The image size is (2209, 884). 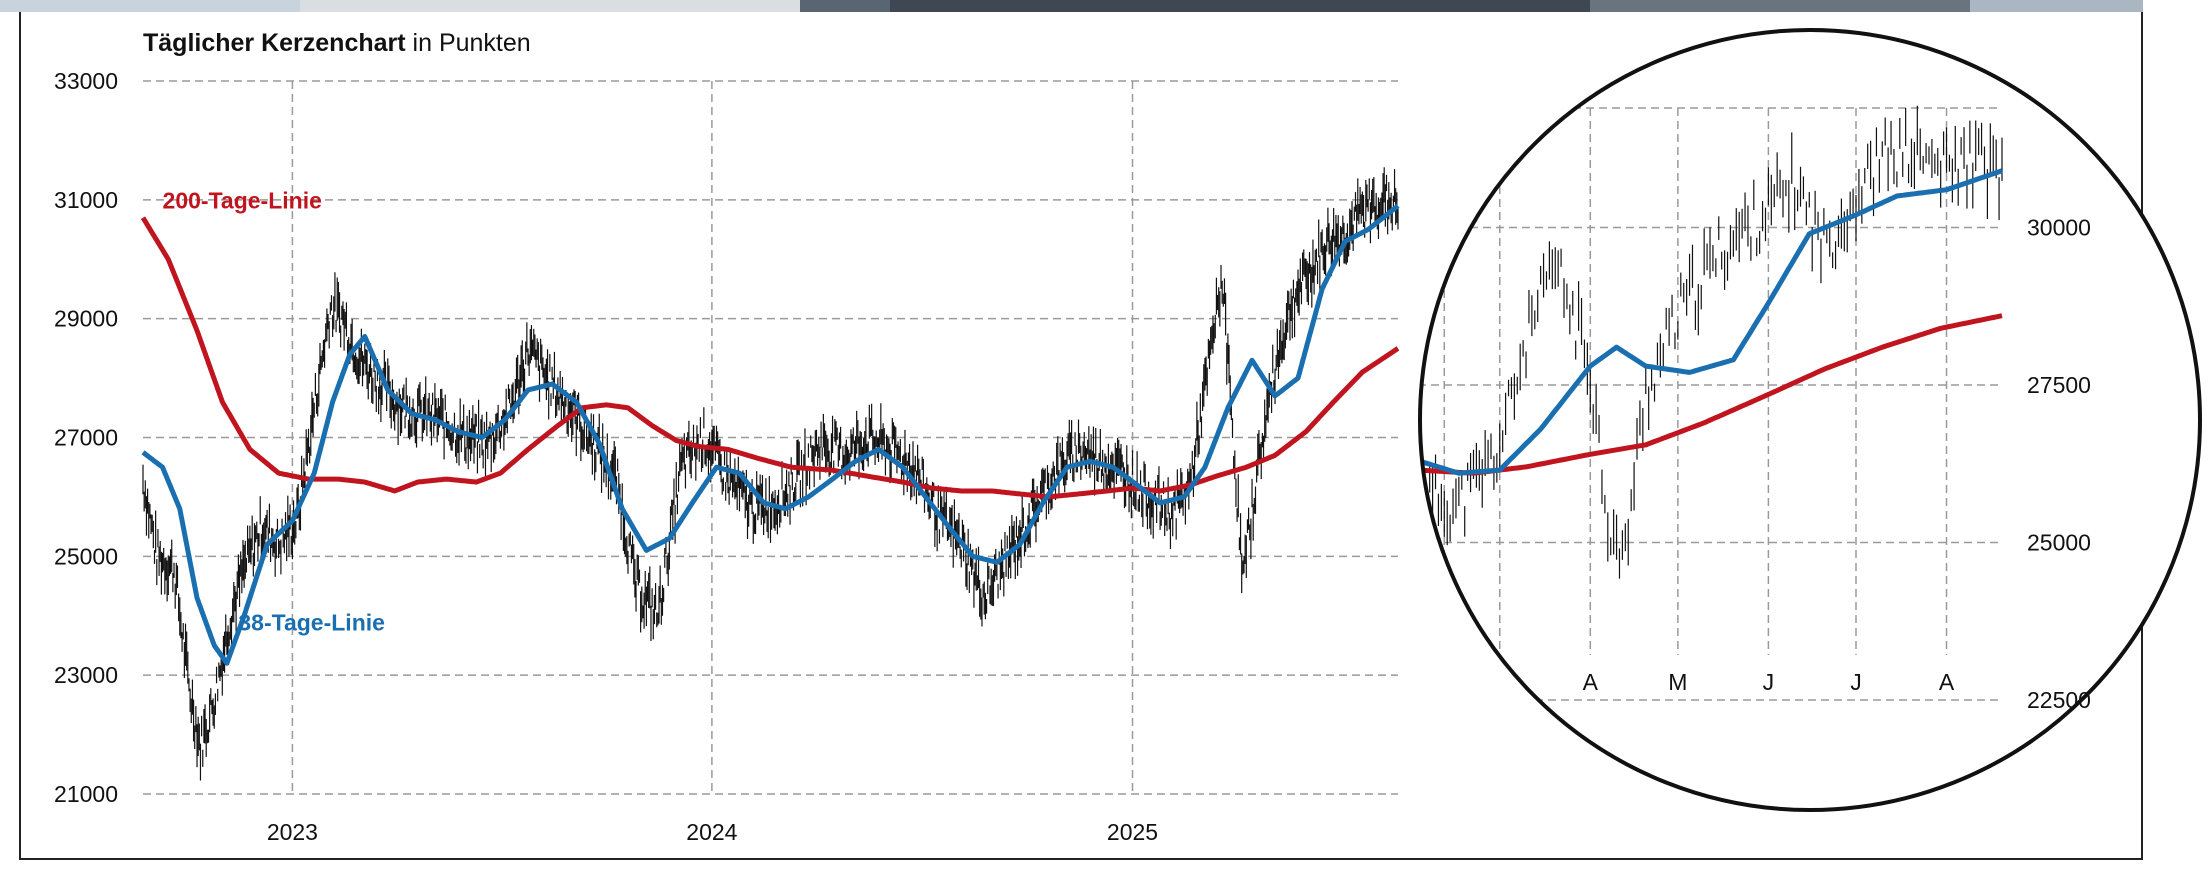 I want to click on chart-title-bold: Täglicher Kerzenchart, so click(x=274, y=43).